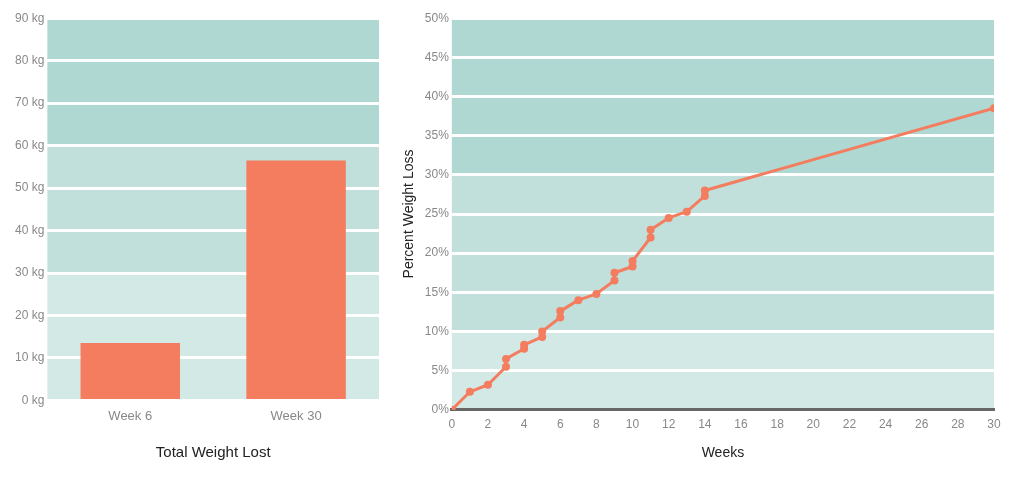  Describe the element at coordinates (849, 424) in the screenshot. I see `x-tick-label: 22` at that location.